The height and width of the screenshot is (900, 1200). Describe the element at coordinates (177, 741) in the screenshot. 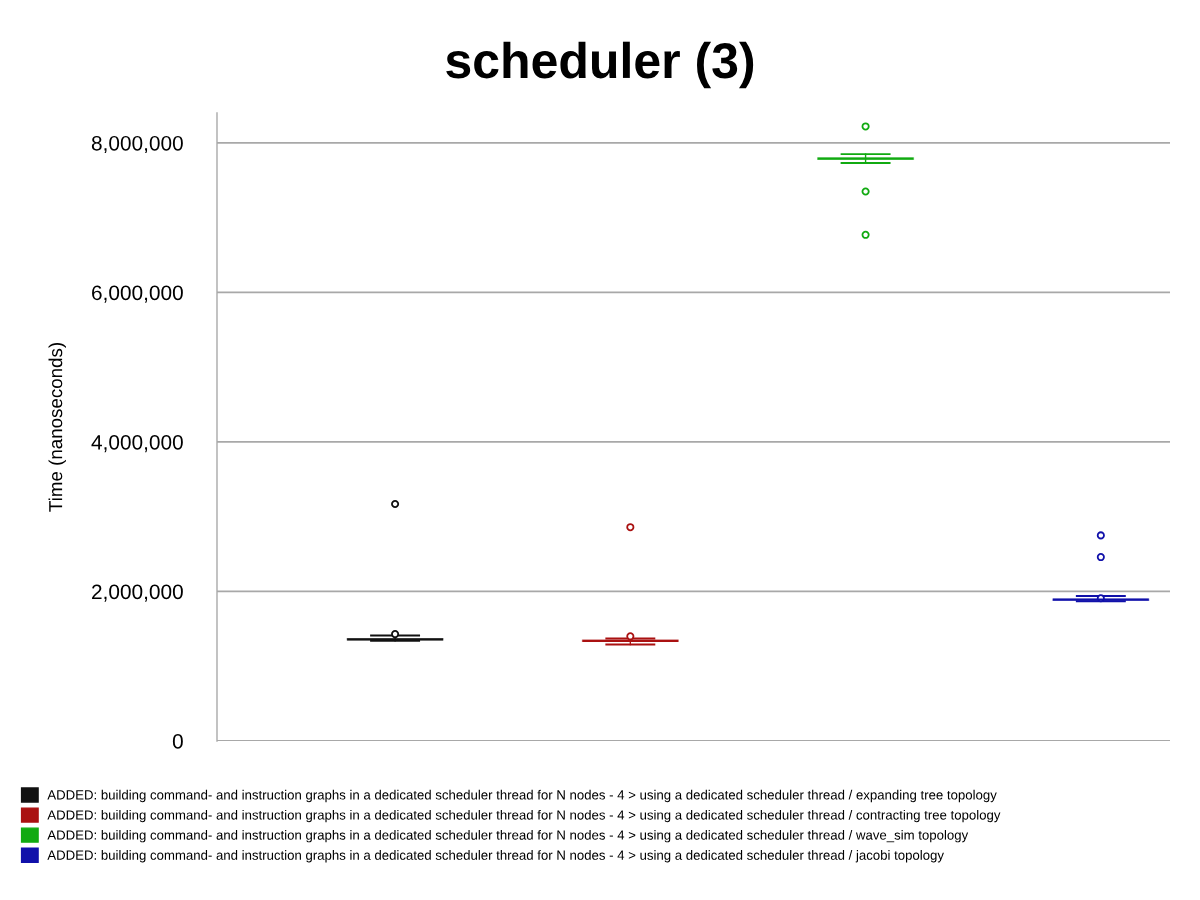

I see `y-tick-label: 0` at that location.